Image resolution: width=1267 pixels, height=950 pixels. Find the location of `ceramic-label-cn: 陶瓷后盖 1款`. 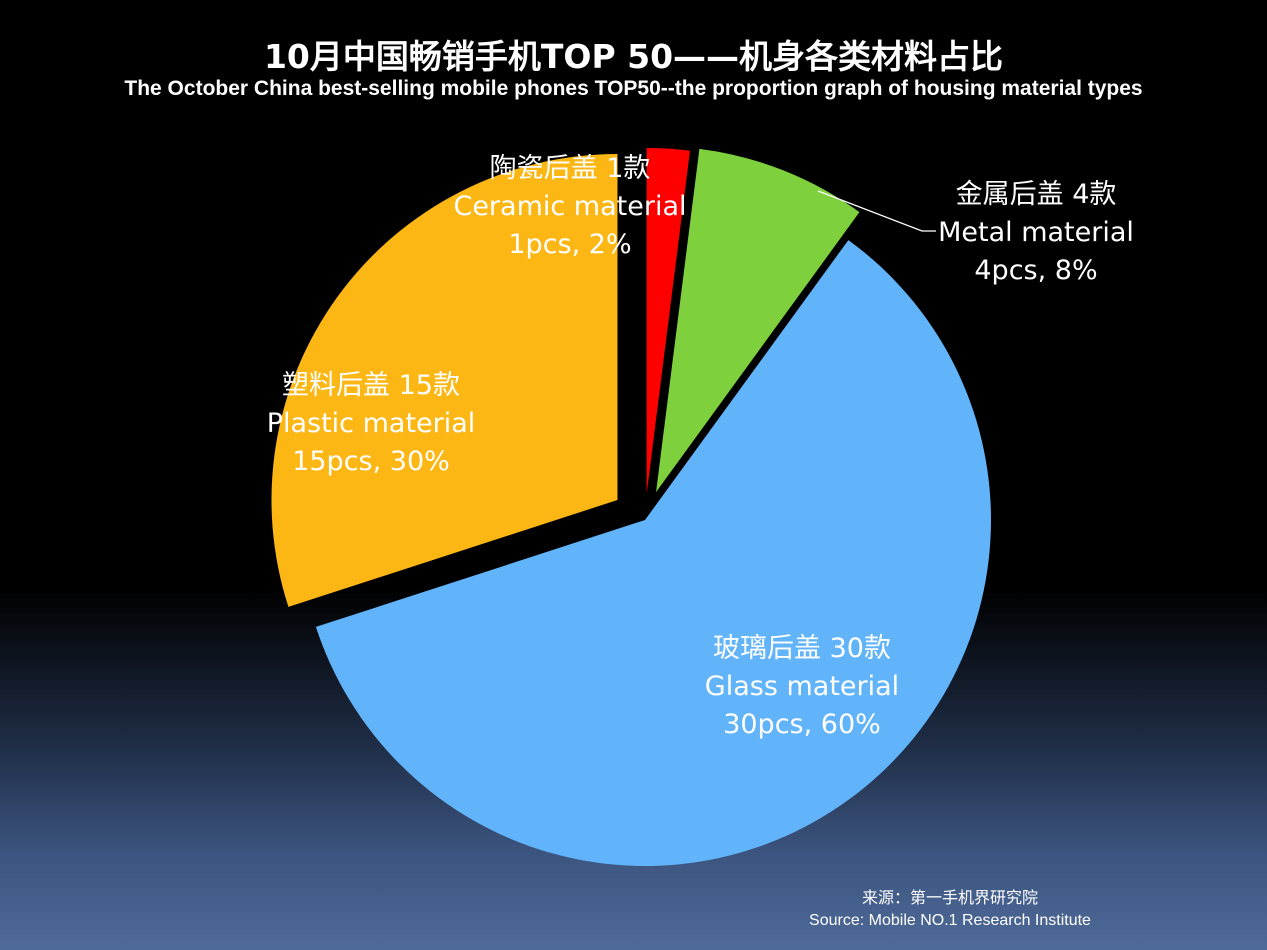

ceramic-label-cn: 陶瓷后盖 1款 is located at coordinates (570, 168).